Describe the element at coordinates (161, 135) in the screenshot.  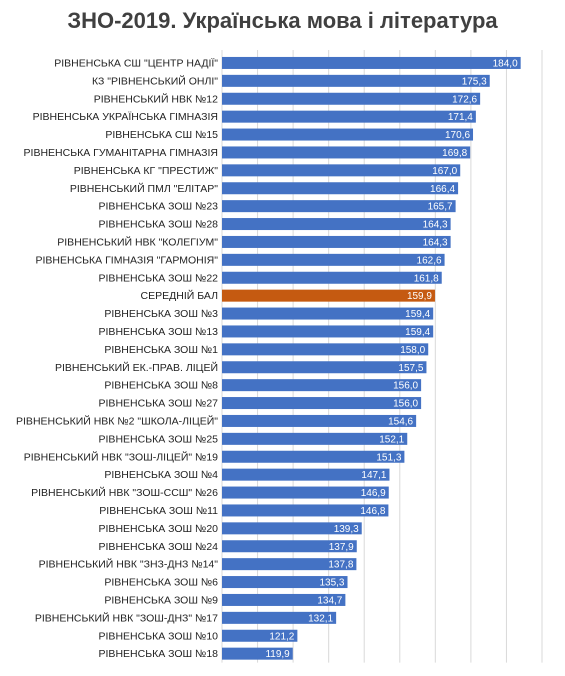
I see `category-label: РІВНЕНСЬКА СШ №15` at that location.